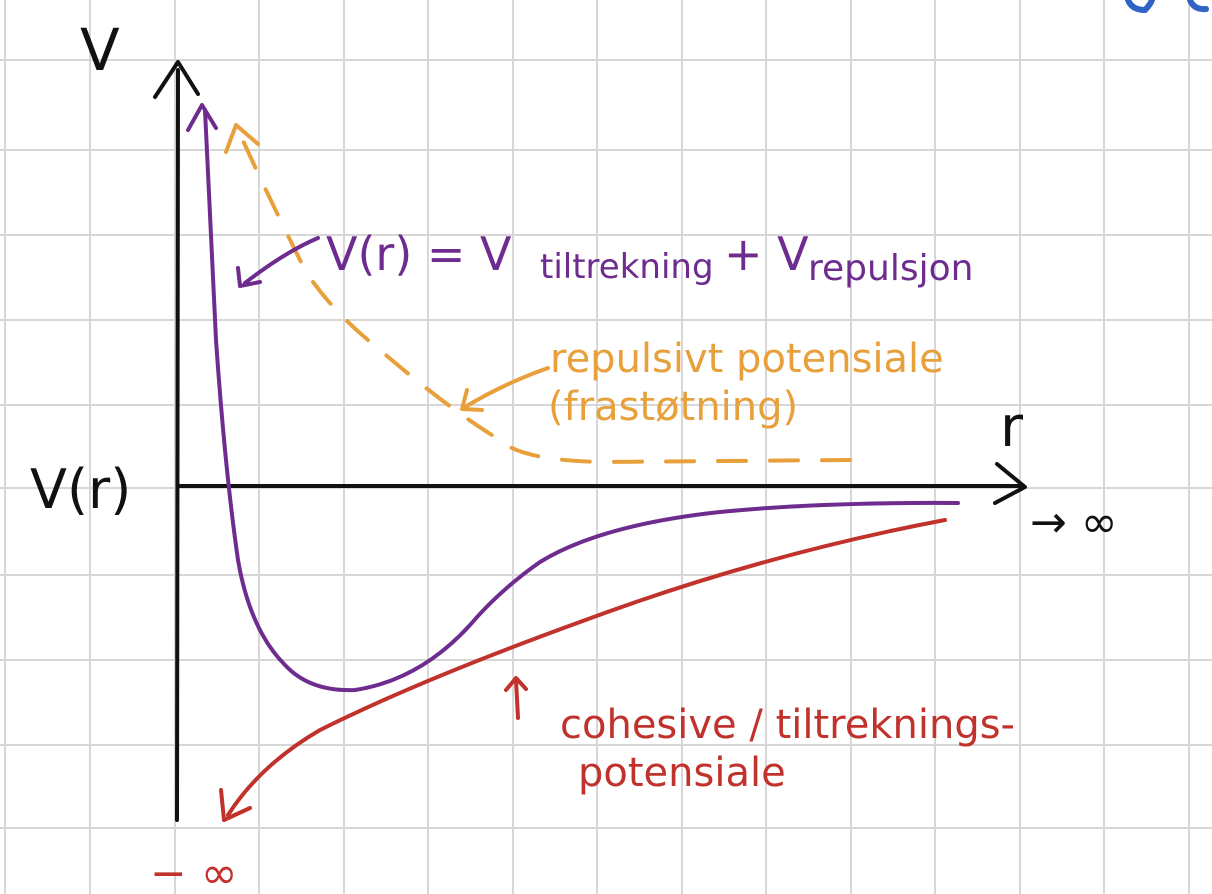 This screenshot has height=894, width=1212. Describe the element at coordinates (890, 268) in the screenshot. I see `formula-sub-repulsion: repulsjon` at that location.